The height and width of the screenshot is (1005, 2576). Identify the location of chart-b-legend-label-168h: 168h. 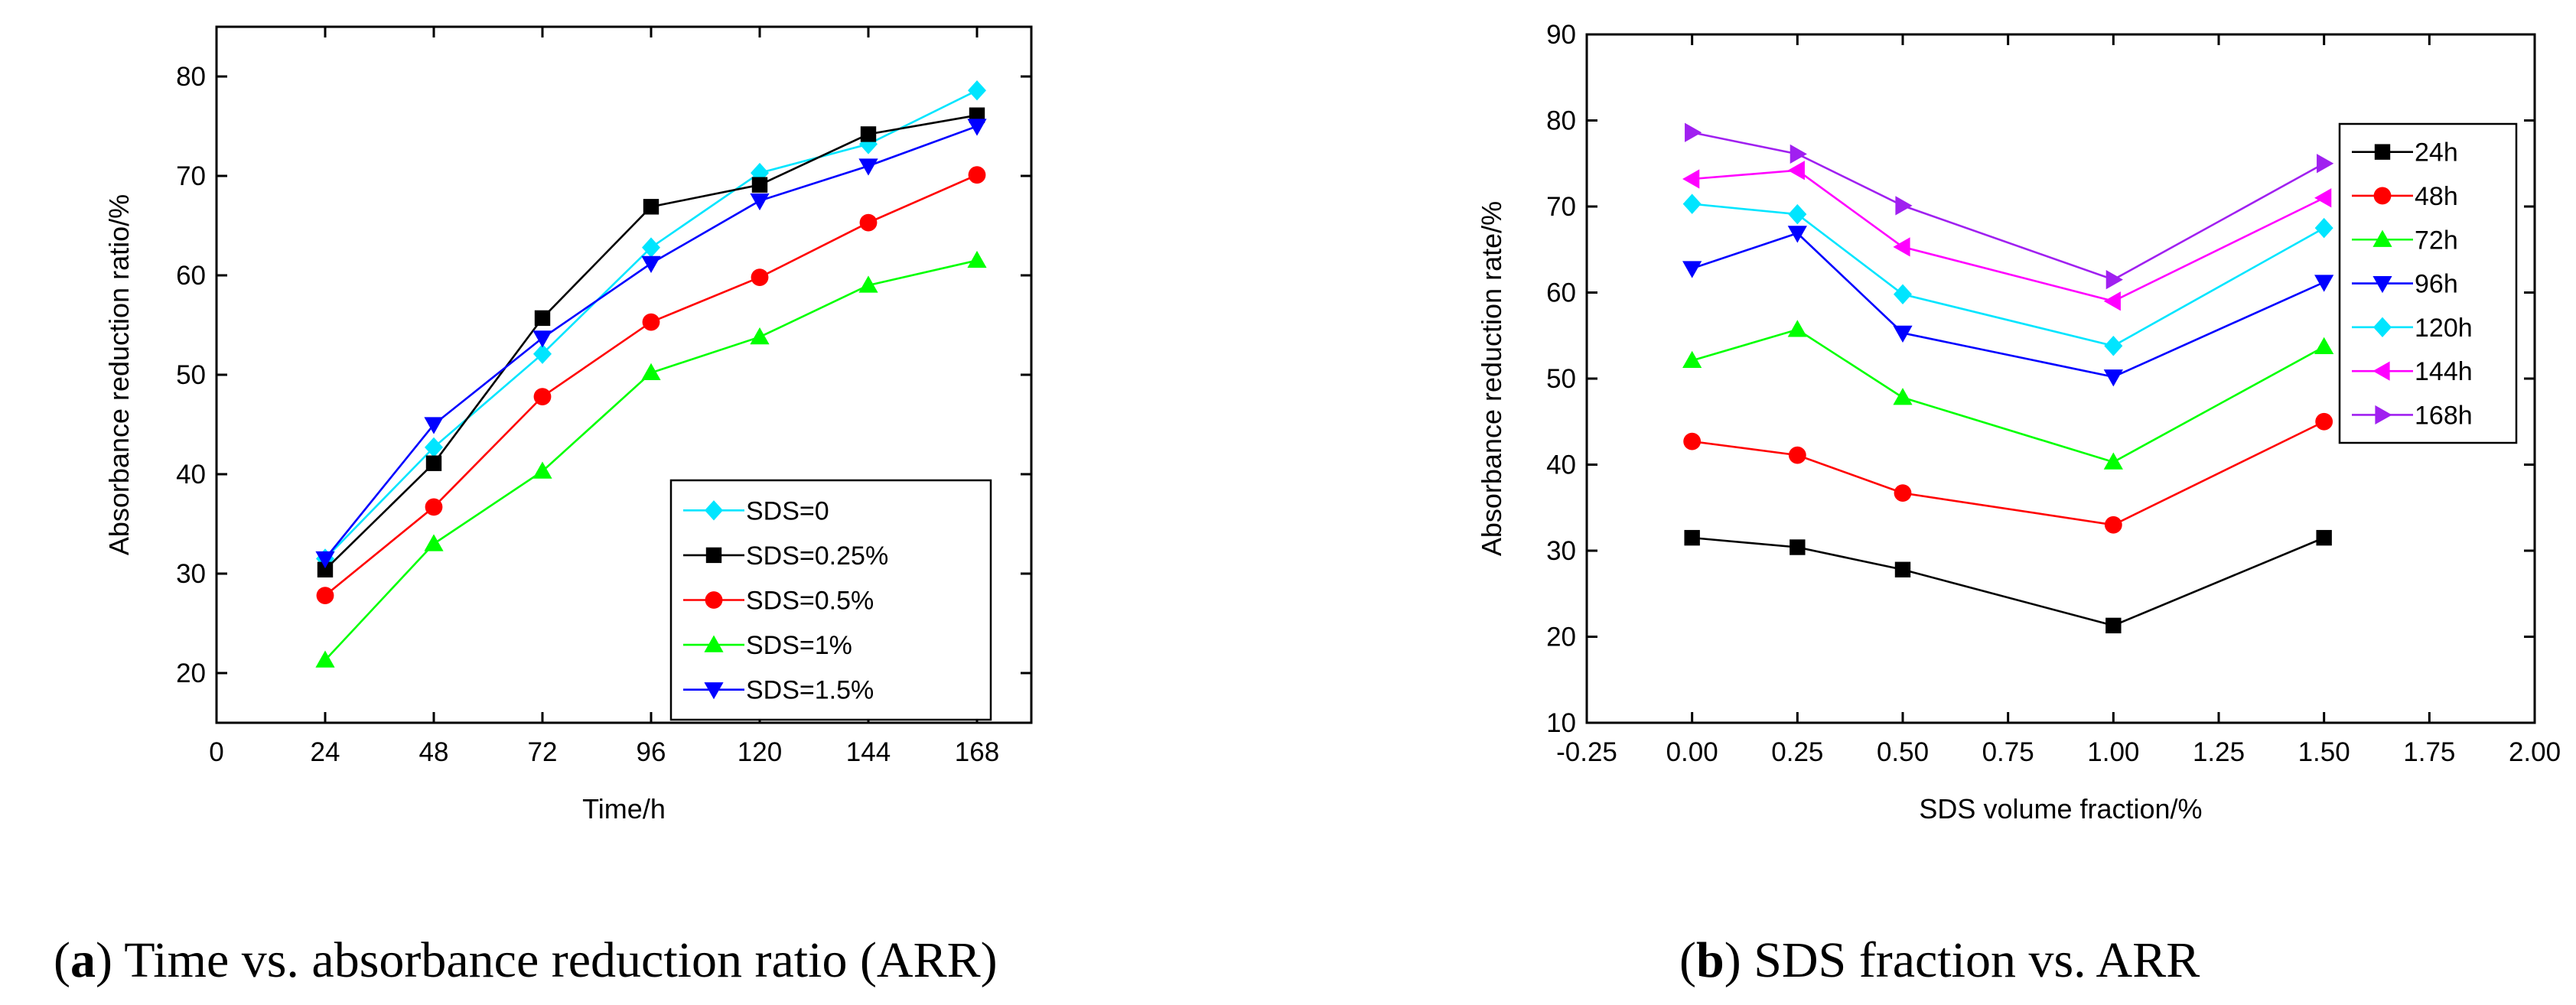
(2444, 415).